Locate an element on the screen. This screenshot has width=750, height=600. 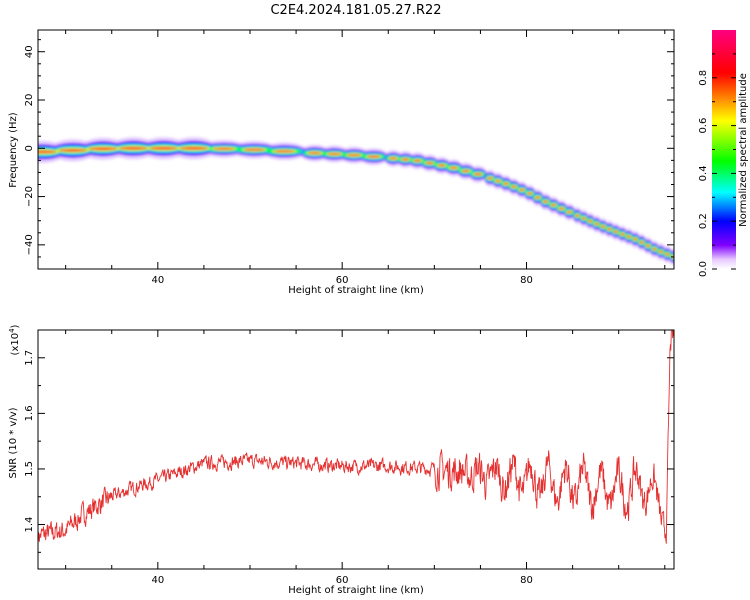
snr-xtick-label: 80 is located at coordinates (526, 580).